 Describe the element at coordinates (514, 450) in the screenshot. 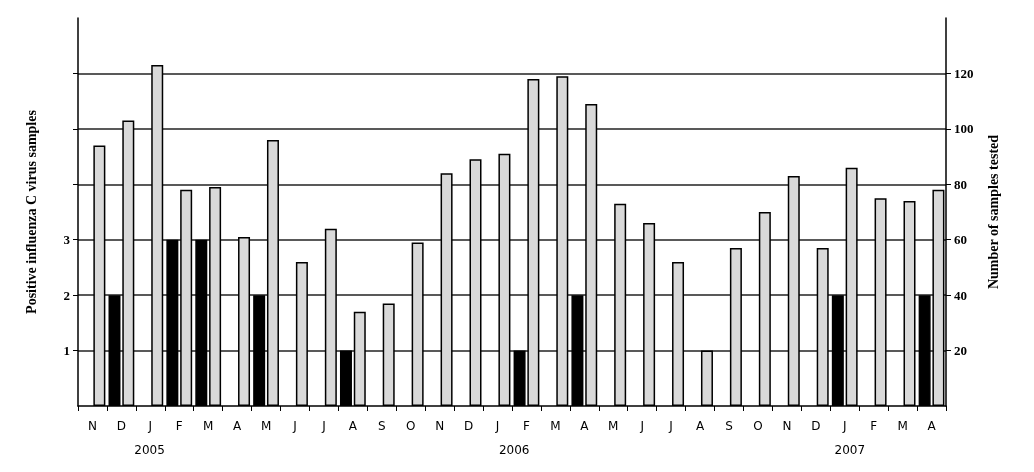

I see `text: 2006` at that location.